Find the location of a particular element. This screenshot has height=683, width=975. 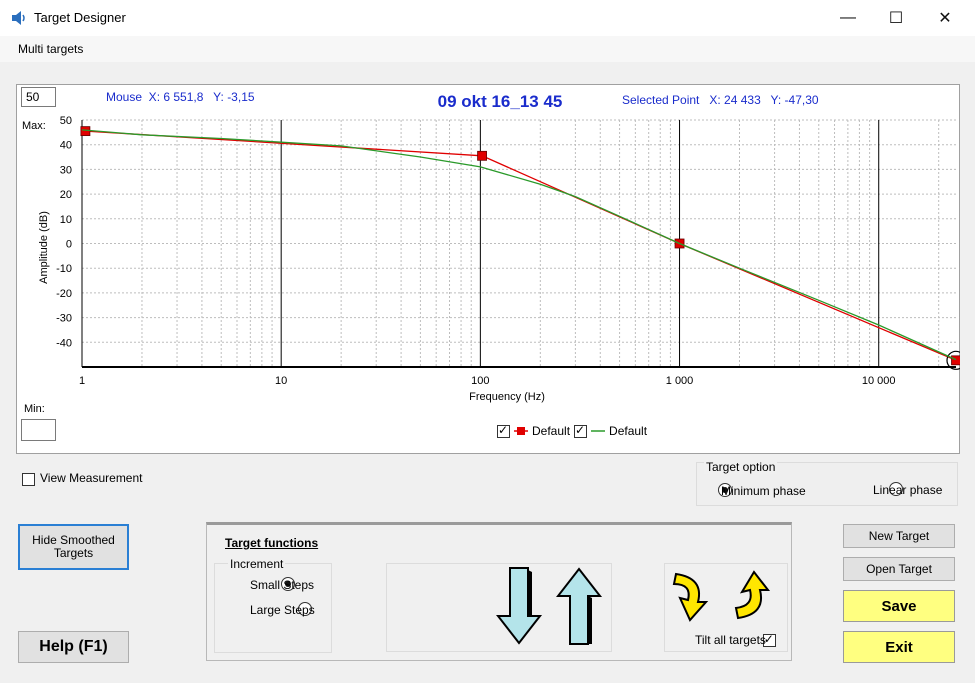

x-tick-label: 10 000 is located at coordinates (879, 381).